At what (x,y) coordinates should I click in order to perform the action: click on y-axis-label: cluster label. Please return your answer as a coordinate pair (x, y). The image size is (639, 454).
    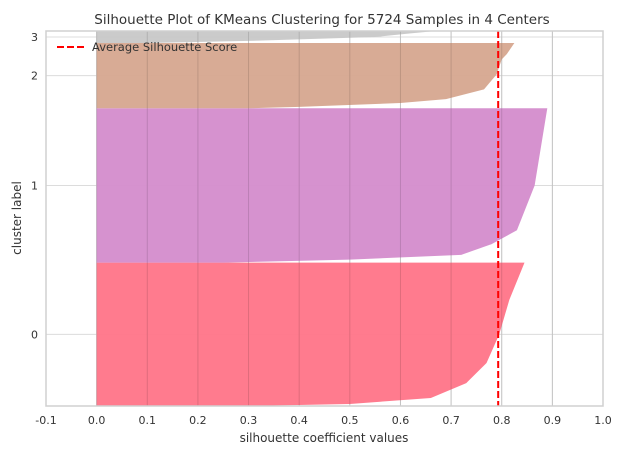
    Looking at the image, I should click on (17, 218).